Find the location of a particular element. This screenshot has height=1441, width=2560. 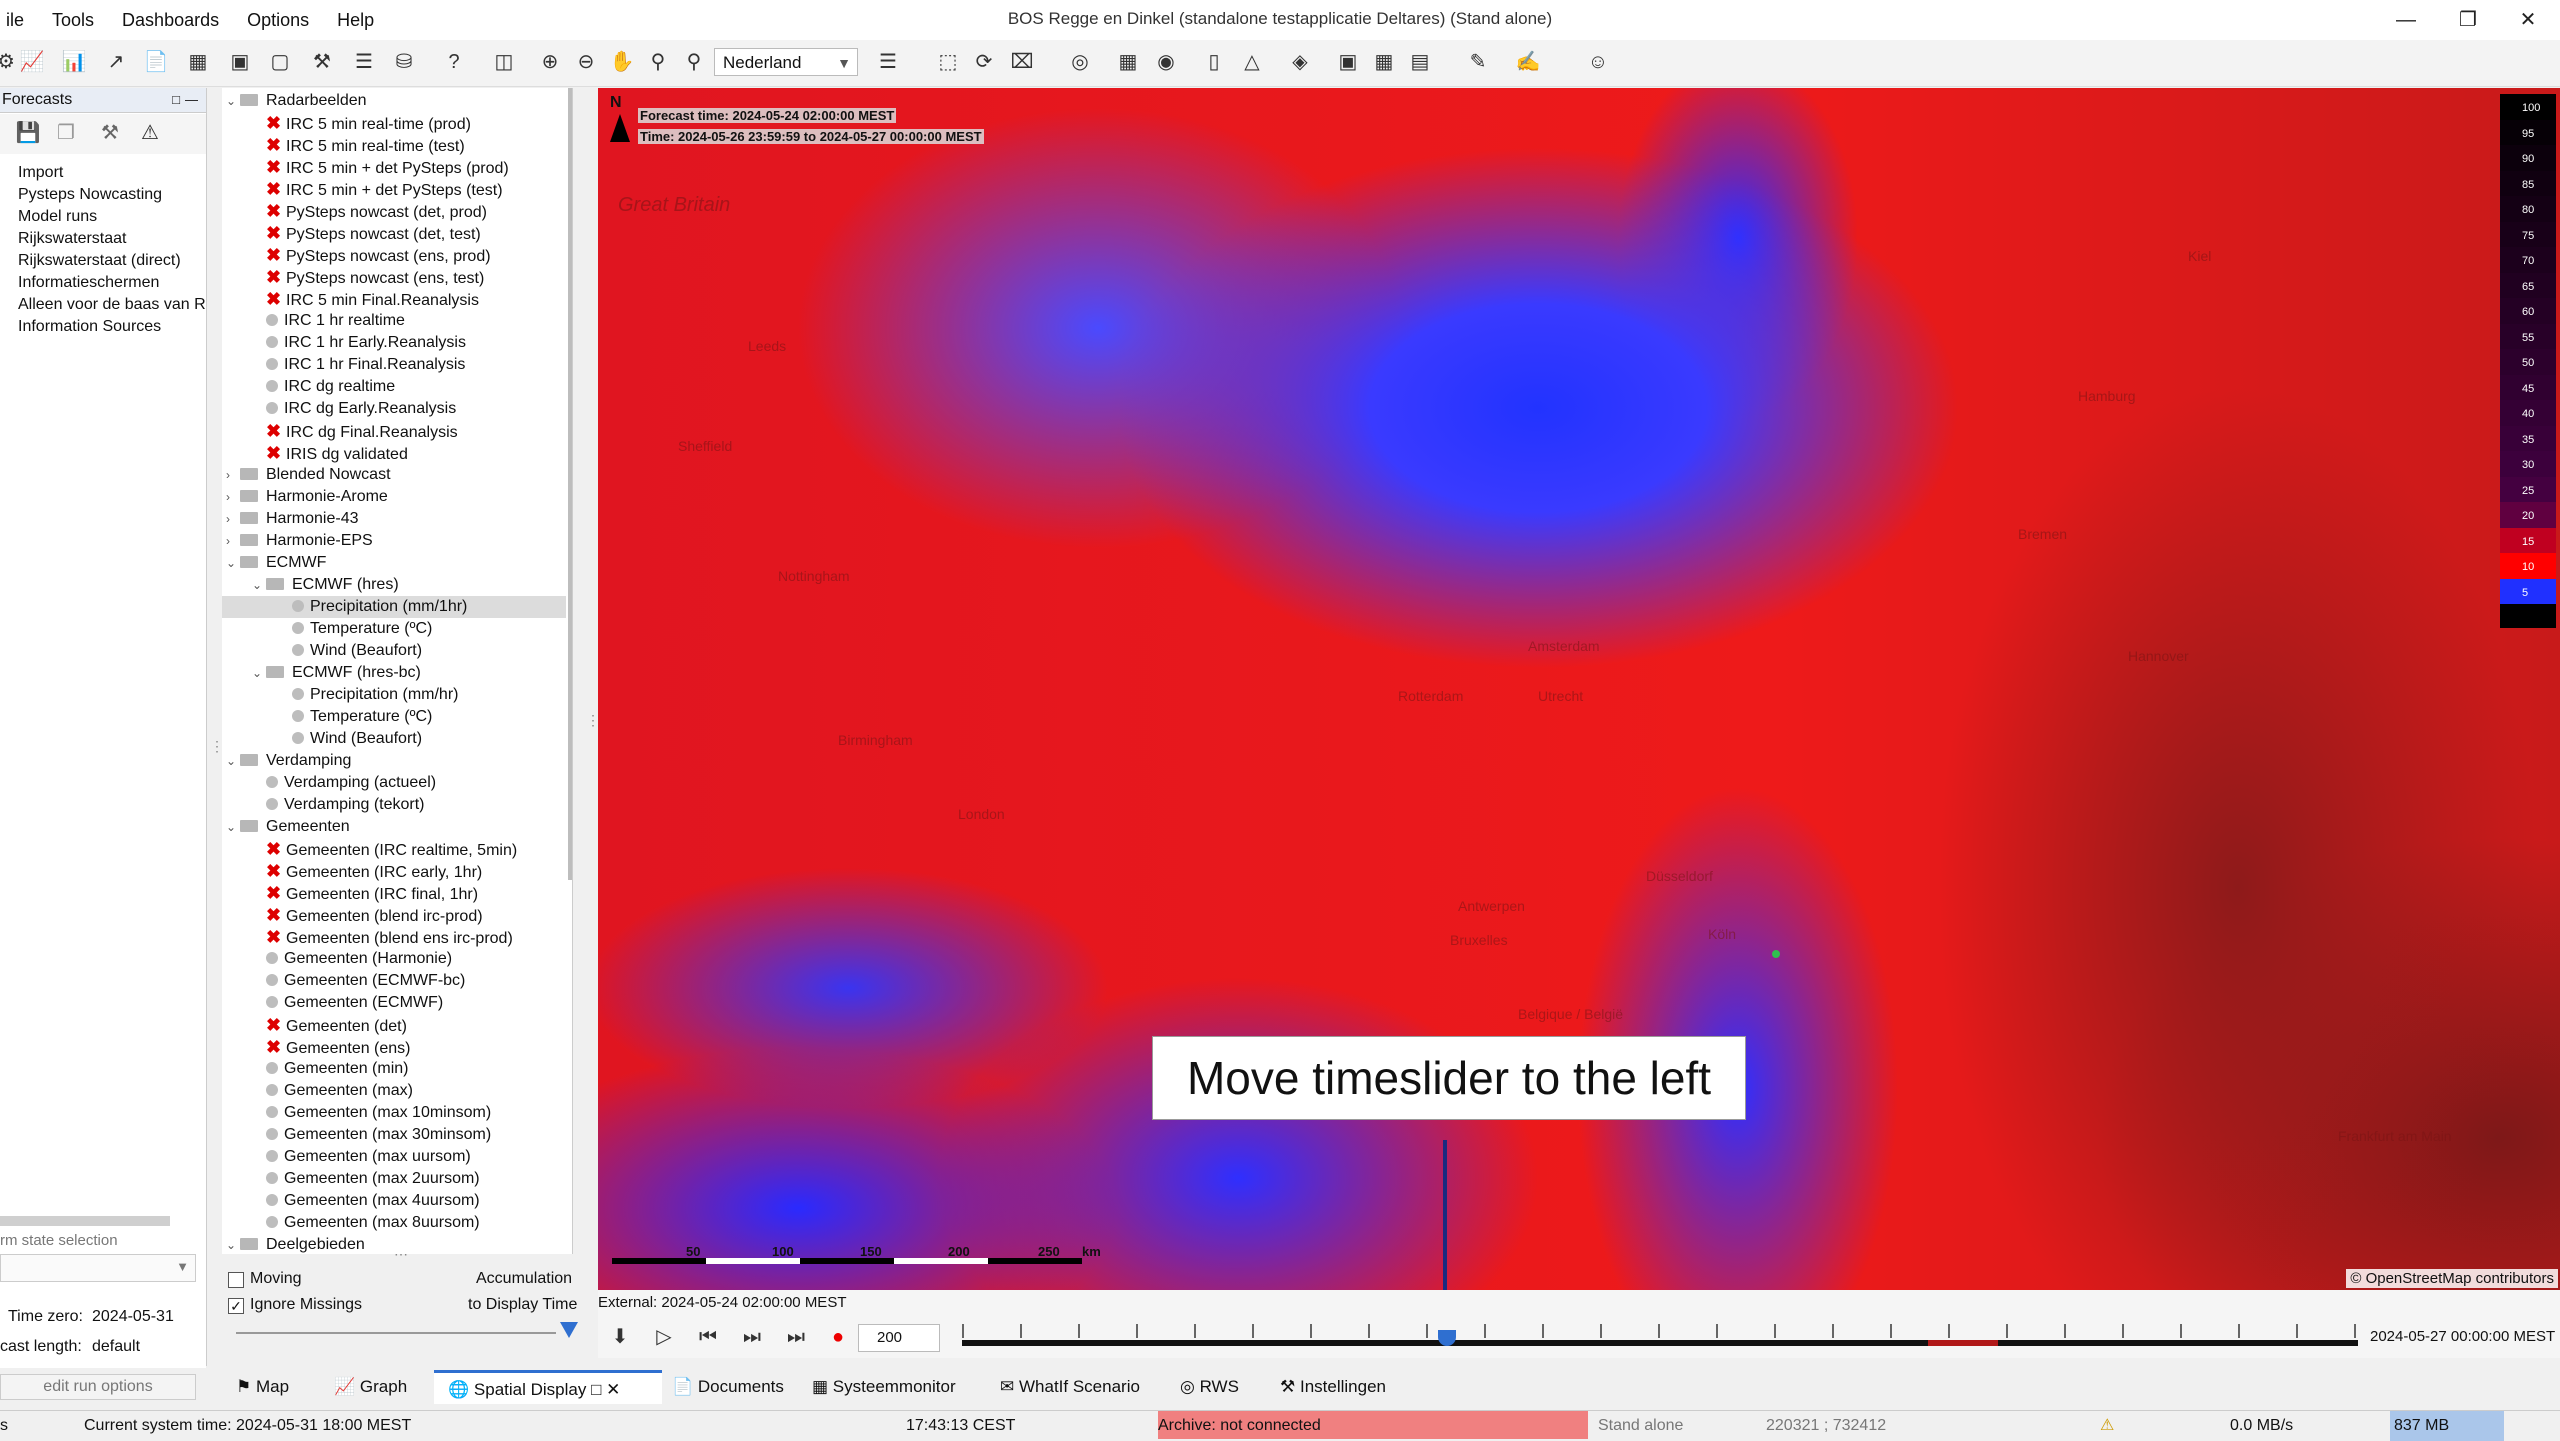

copy-icon: ❐ is located at coordinates (66, 133).